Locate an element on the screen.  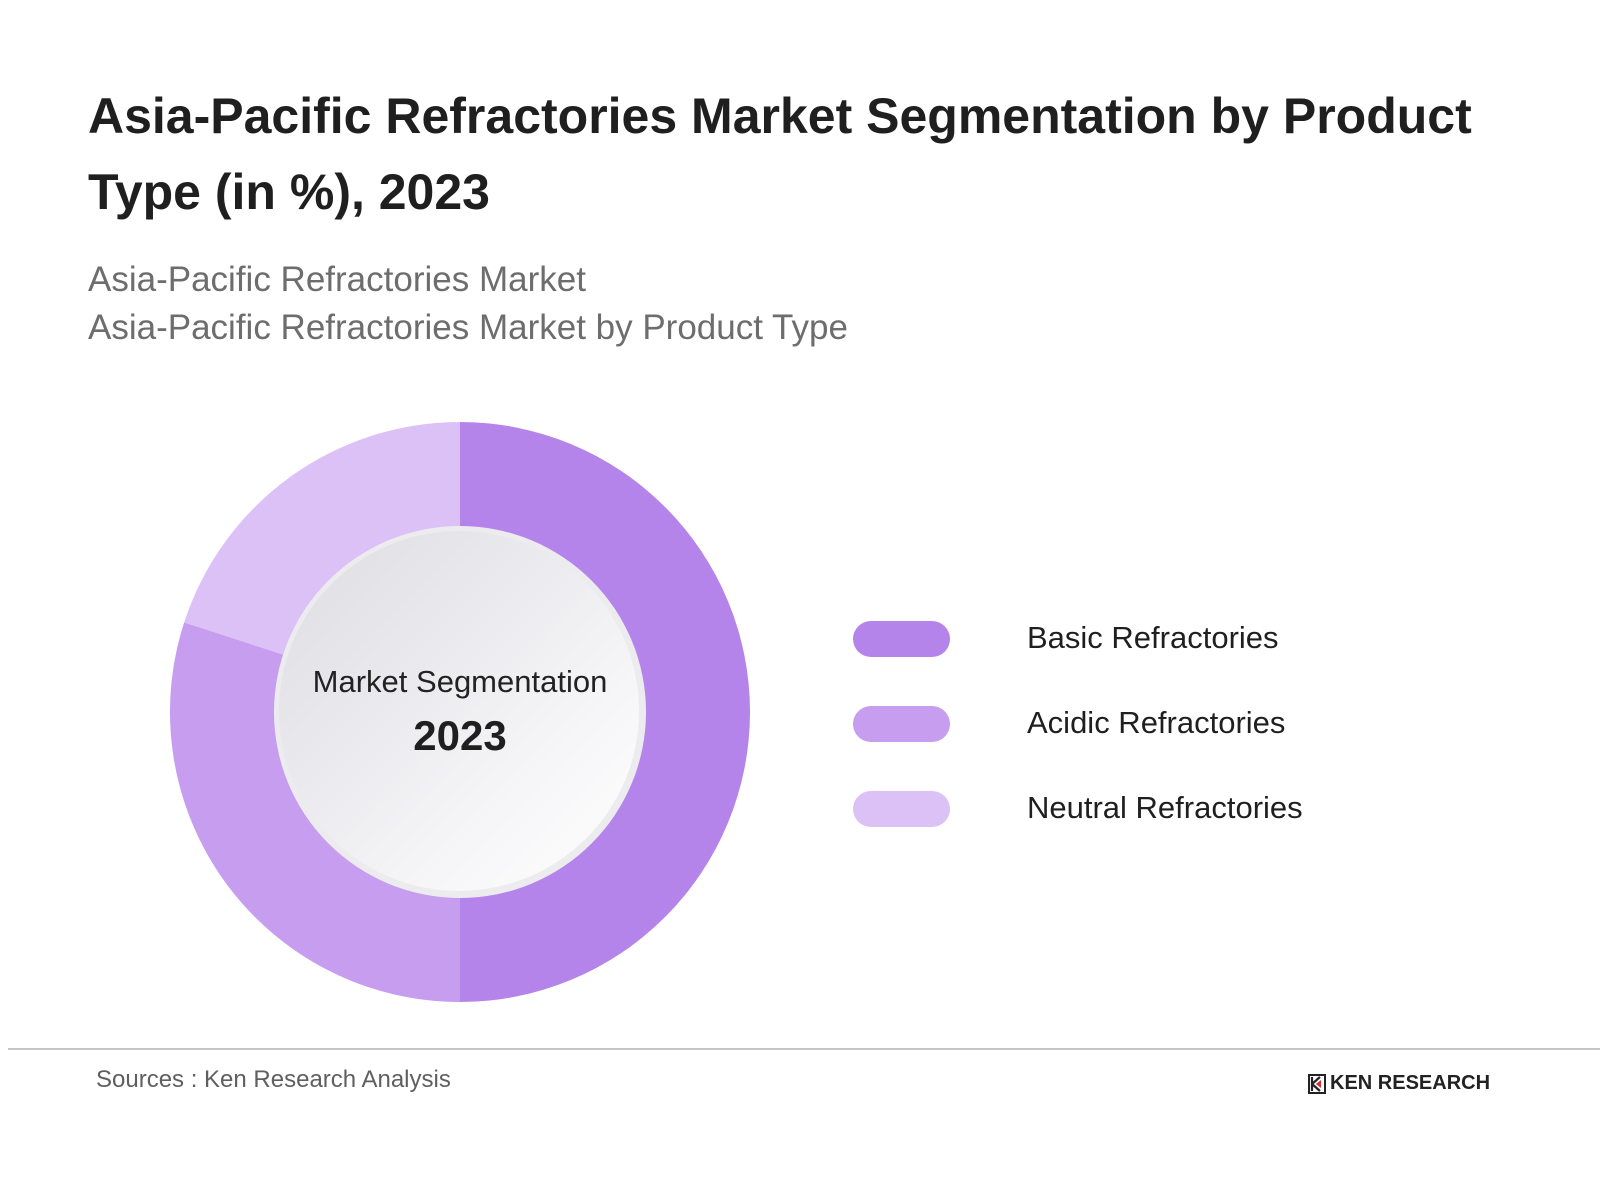
subtitle-line-1: Asia-Pacific Refractories Market is located at coordinates (337, 279).